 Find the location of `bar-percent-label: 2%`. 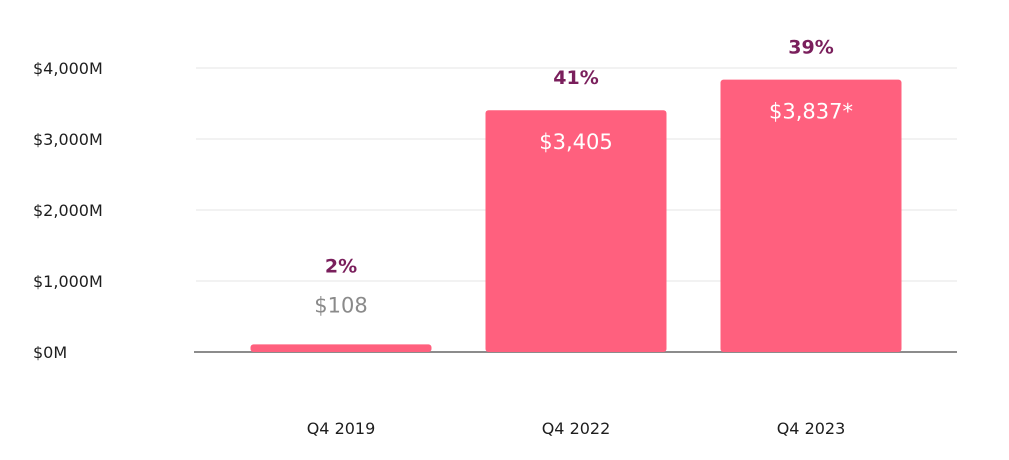

bar-percent-label: 2% is located at coordinates (341, 266).